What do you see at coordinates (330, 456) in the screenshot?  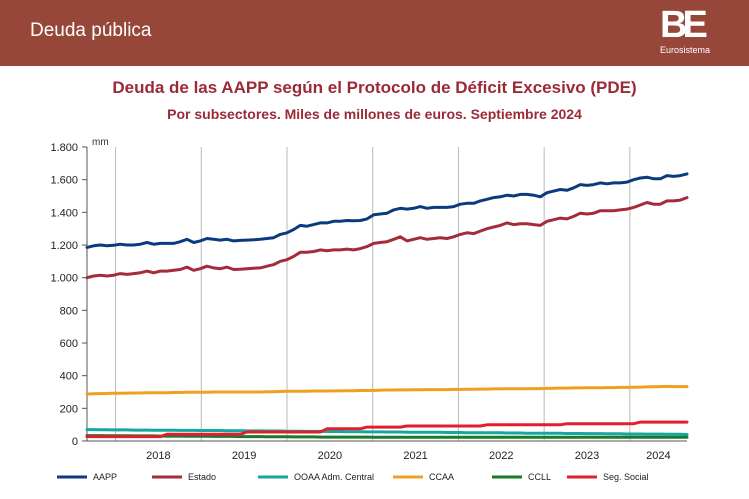 I see `x-tick-label: 2020` at bounding box center [330, 456].